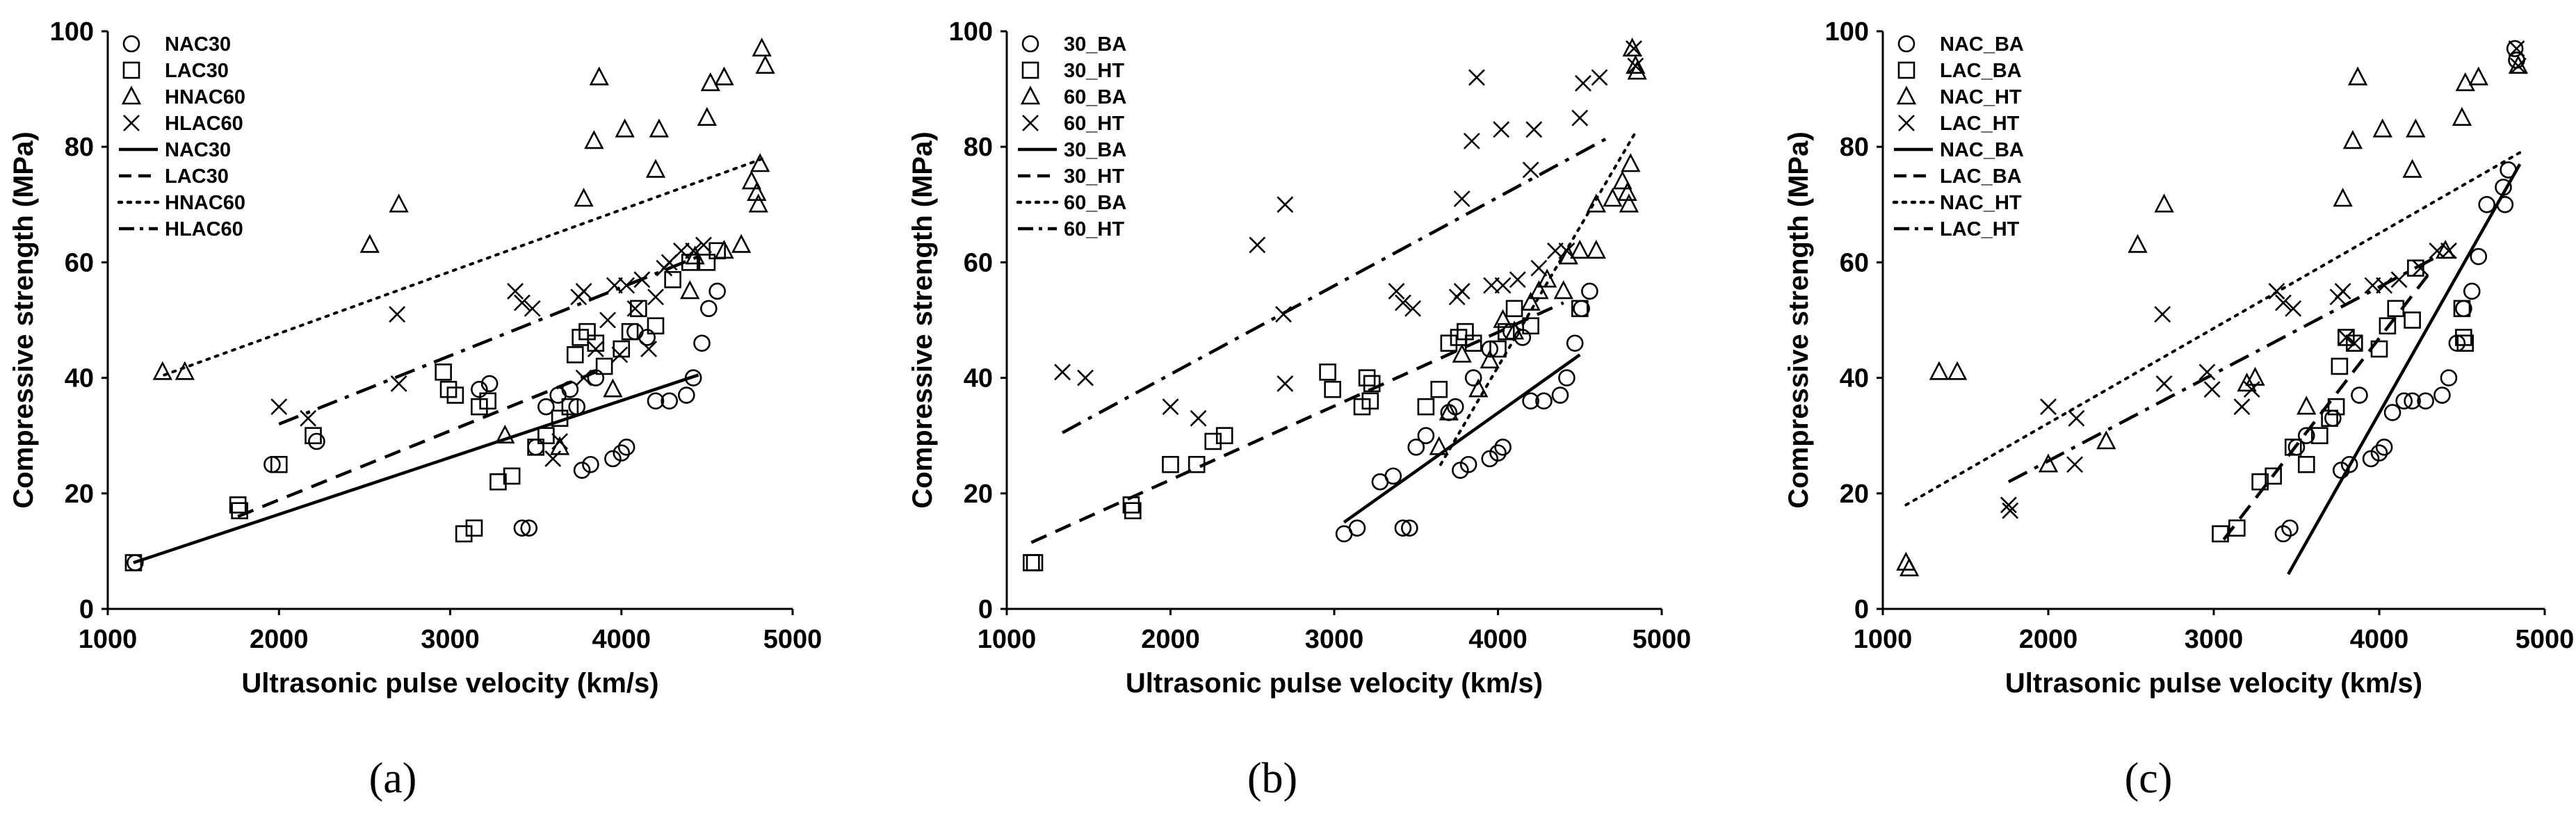 The height and width of the screenshot is (823, 2576). Describe the element at coordinates (198, 150) in the screenshot. I see `legend-label: NAC30` at that location.